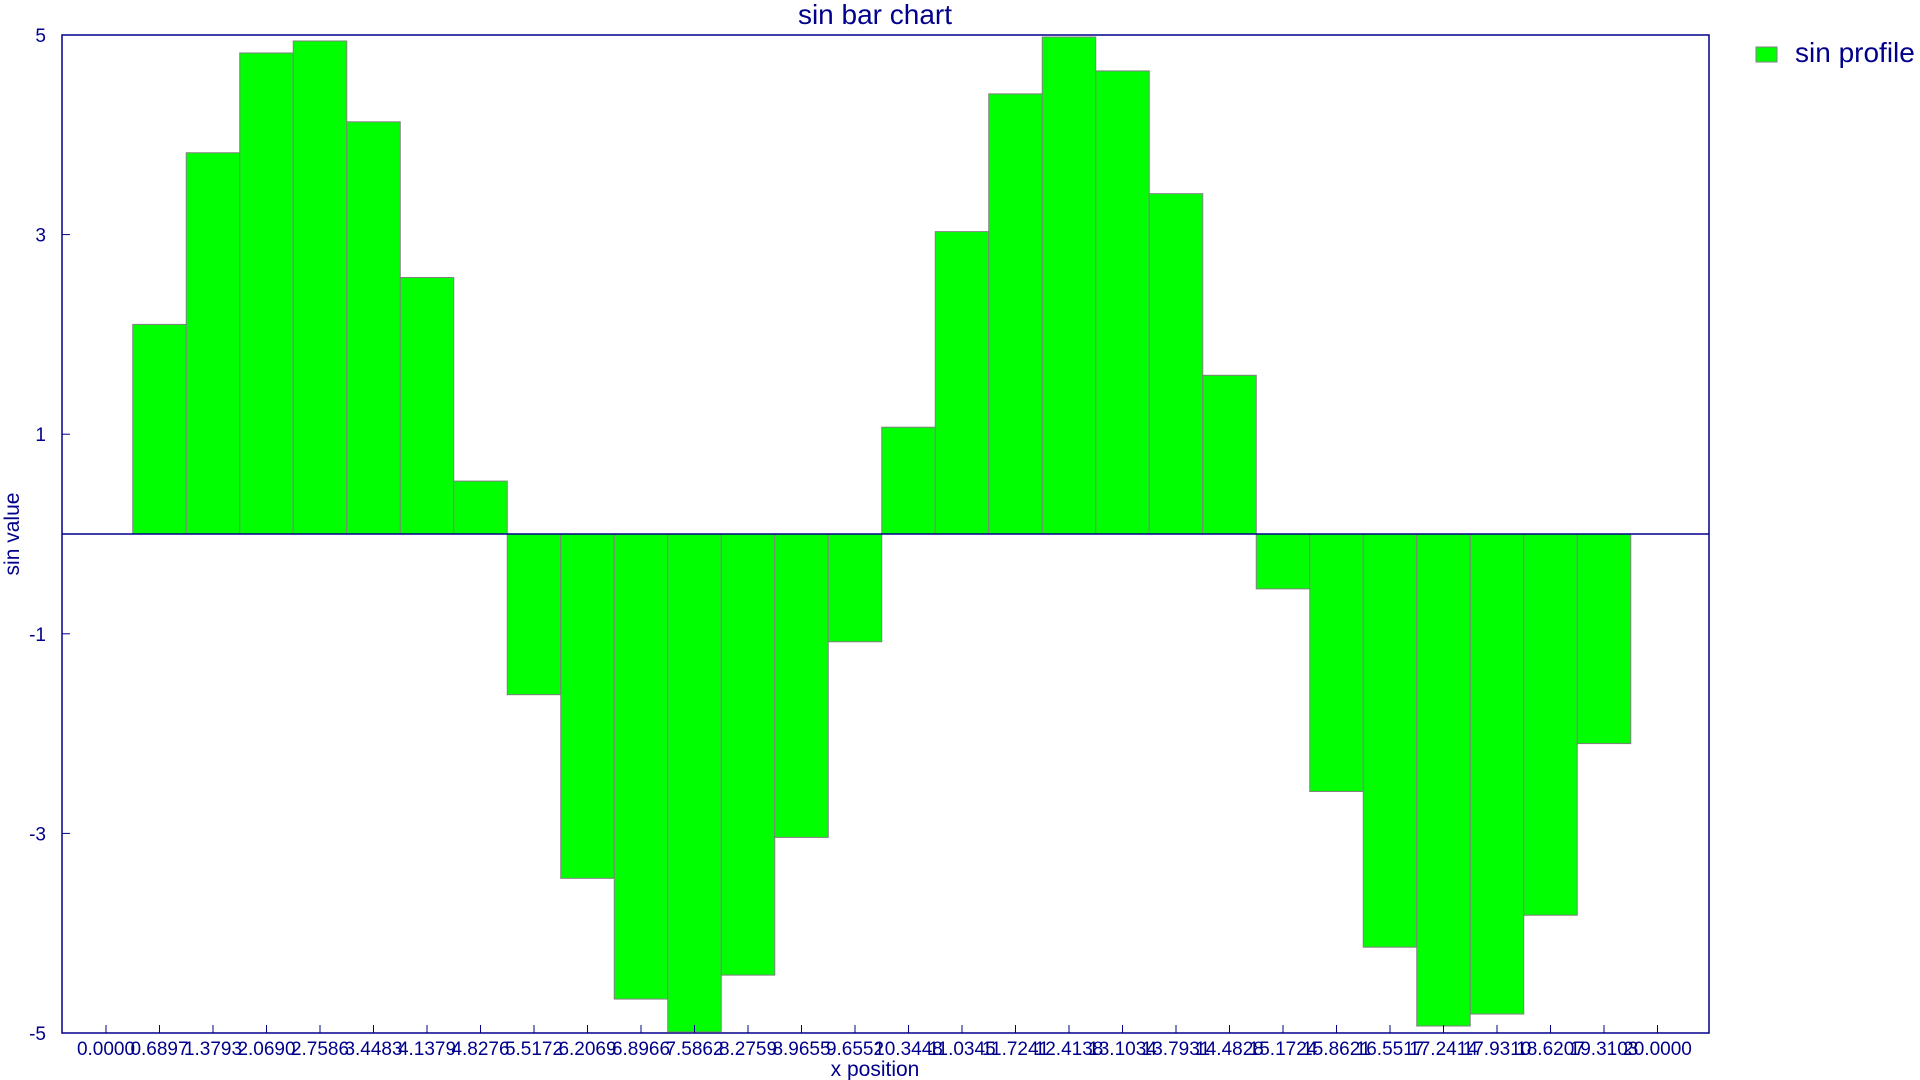 The height and width of the screenshot is (1080, 1920). What do you see at coordinates (587, 1049) in the screenshot?
I see `x-tick-label: 6.2069` at bounding box center [587, 1049].